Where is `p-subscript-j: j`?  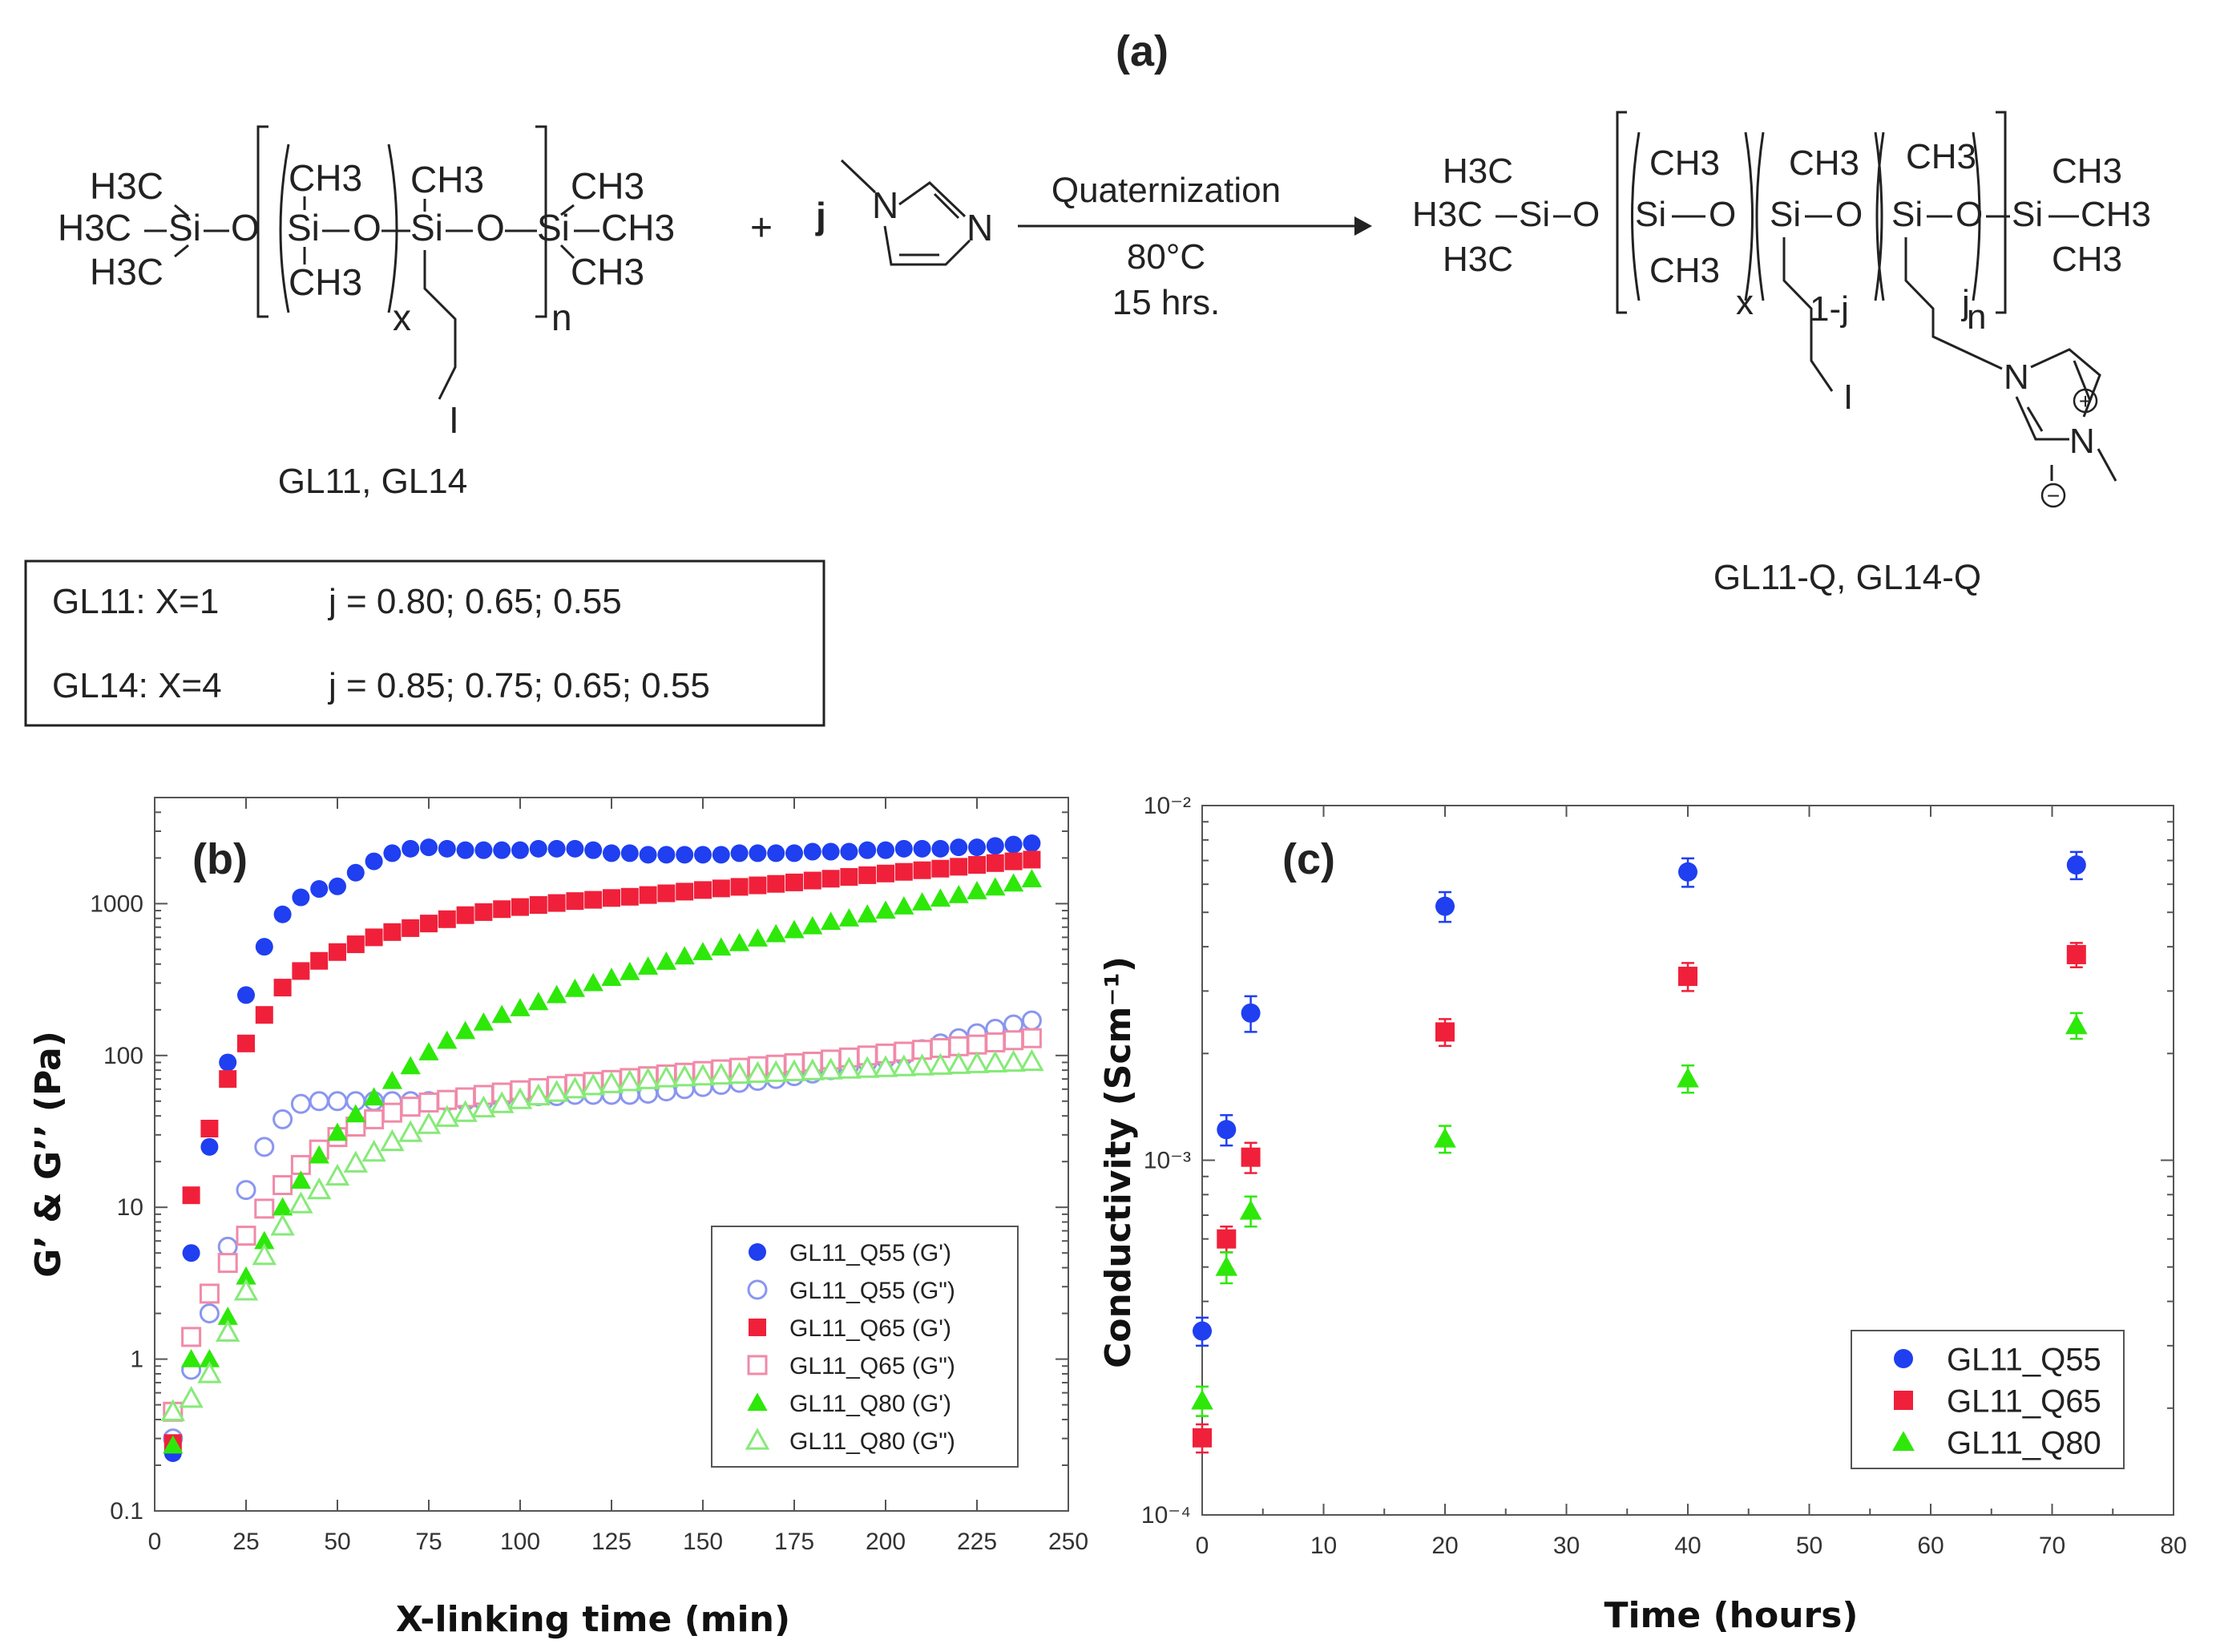 p-subscript-j: j is located at coordinates (1965, 302).